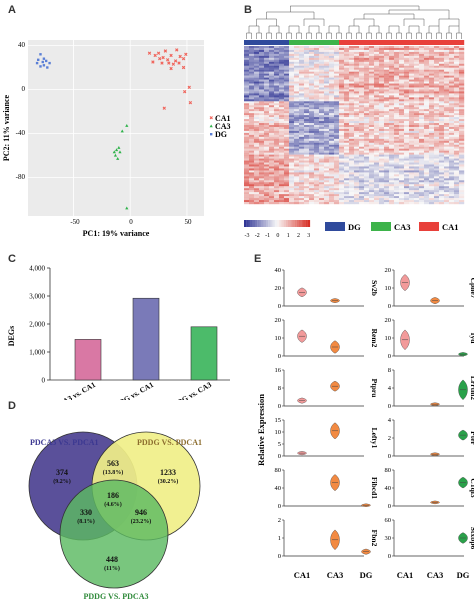  I want to click on pca-point-ca3, so click(127, 208).